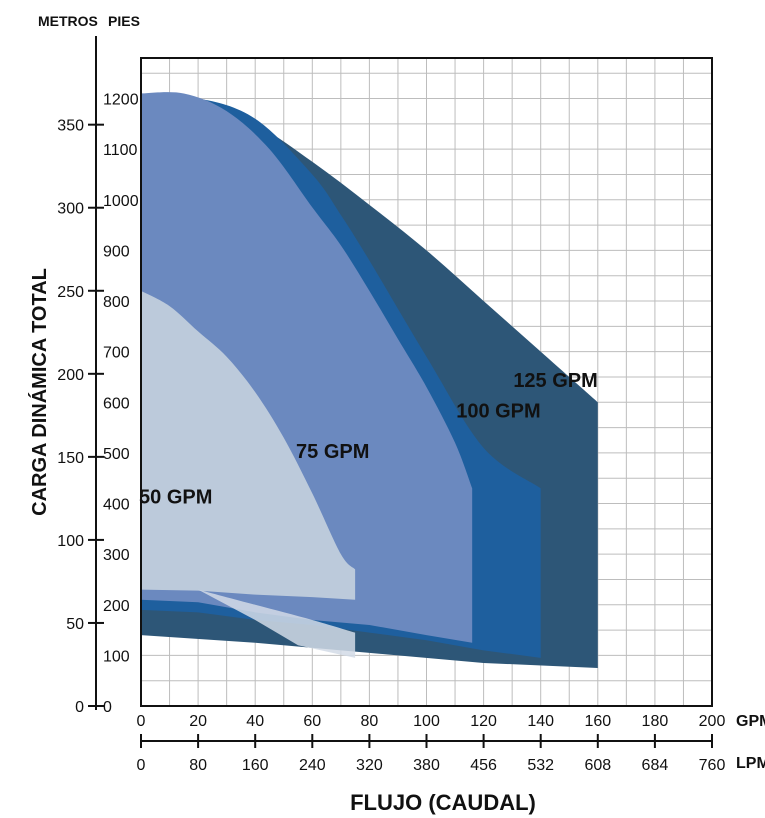 The width and height of the screenshot is (765, 818). Describe the element at coordinates (39, 392) in the screenshot. I see `y-axis-title: CARGA DINÁMICA TOTAL` at that location.